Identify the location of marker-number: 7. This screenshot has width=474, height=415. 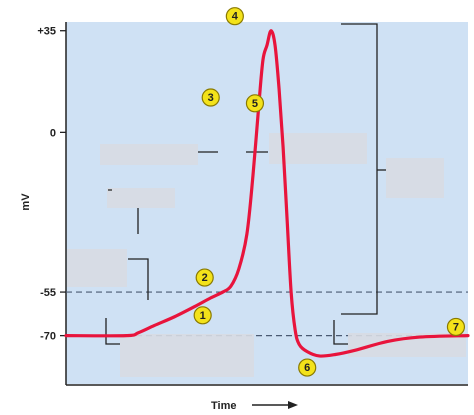
(456, 327).